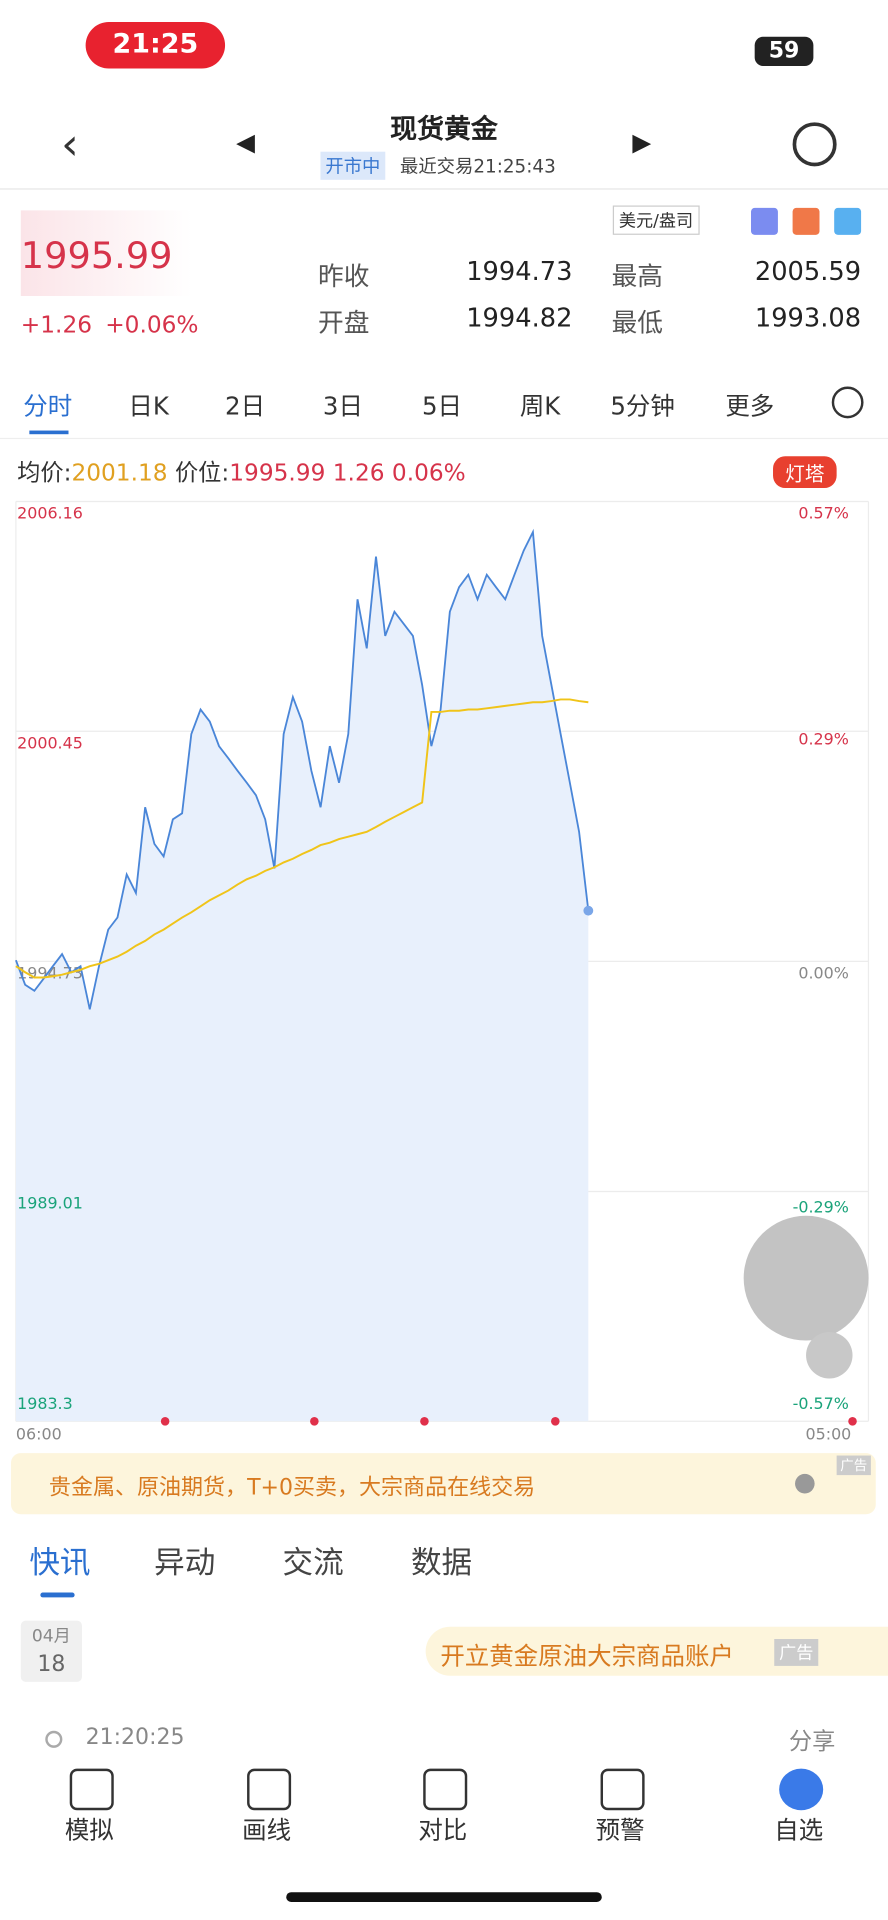 The height and width of the screenshot is (1920, 888). I want to click on next-button: ▶, so click(642, 142).